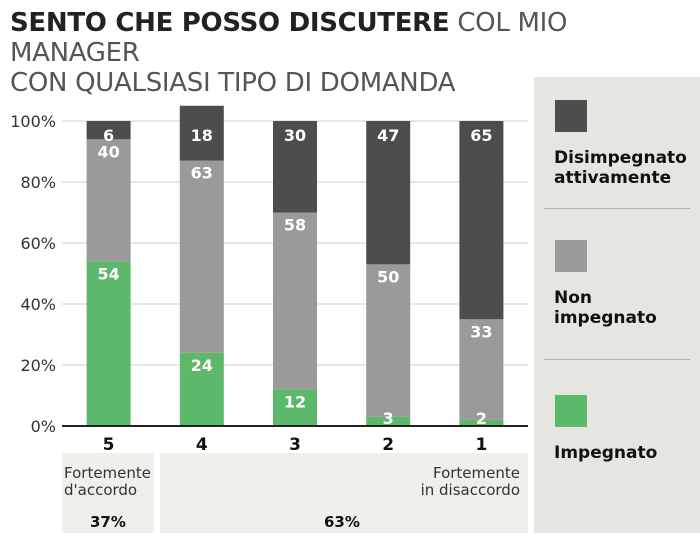  I want to click on note-right-line1: Fortemente, so click(476, 473).